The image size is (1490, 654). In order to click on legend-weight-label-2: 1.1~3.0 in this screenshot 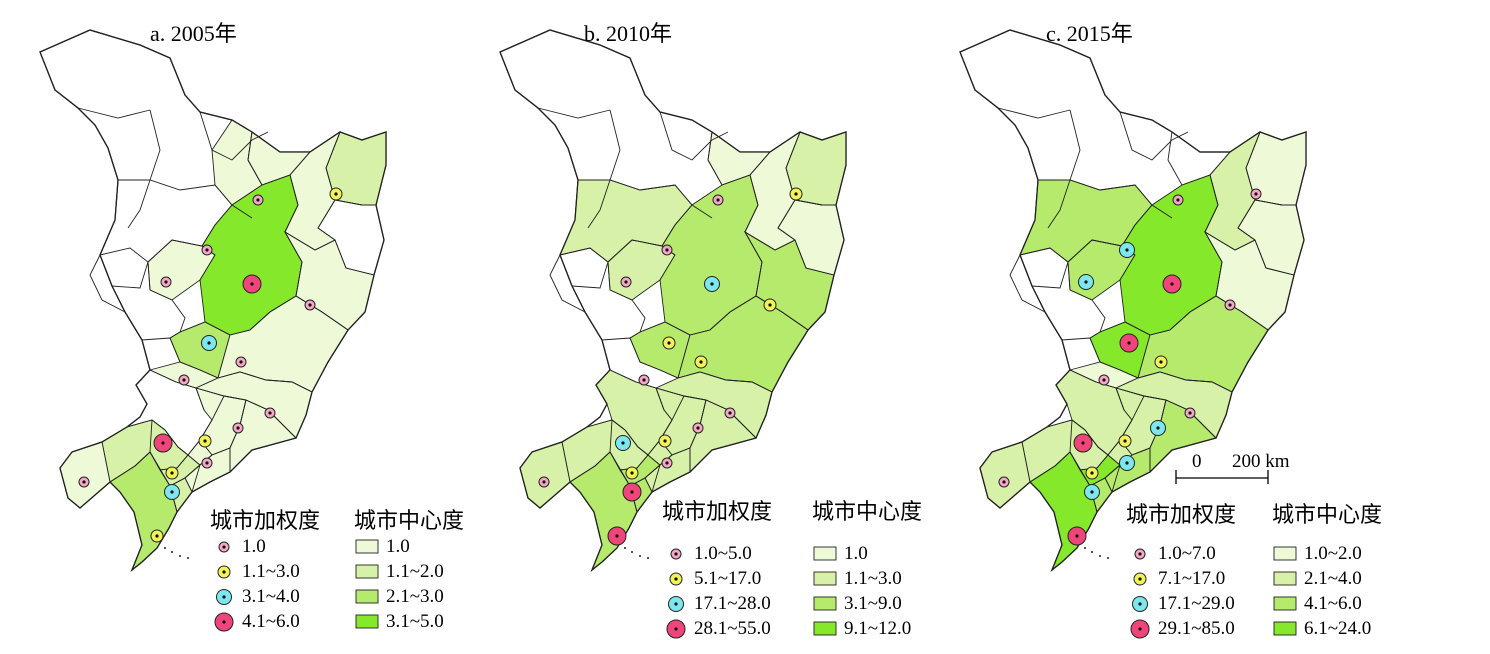, I will do `click(271, 571)`.